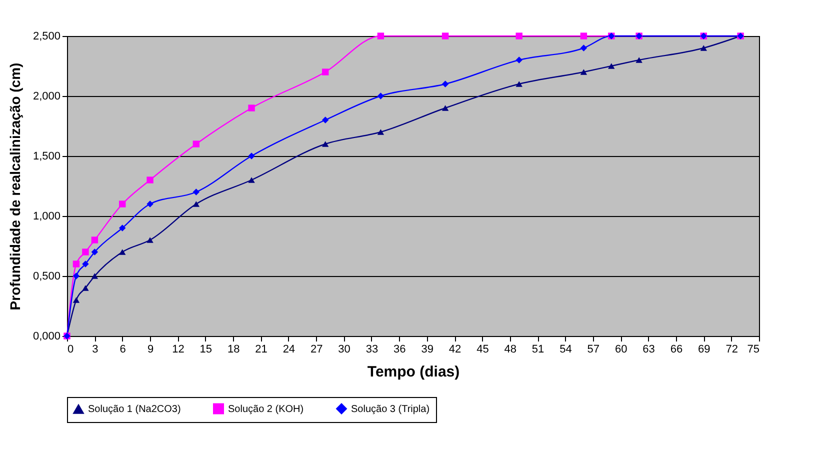 This screenshot has width=833, height=451. Describe the element at coordinates (178, 350) in the screenshot. I see `x-tick-label: 12` at that location.